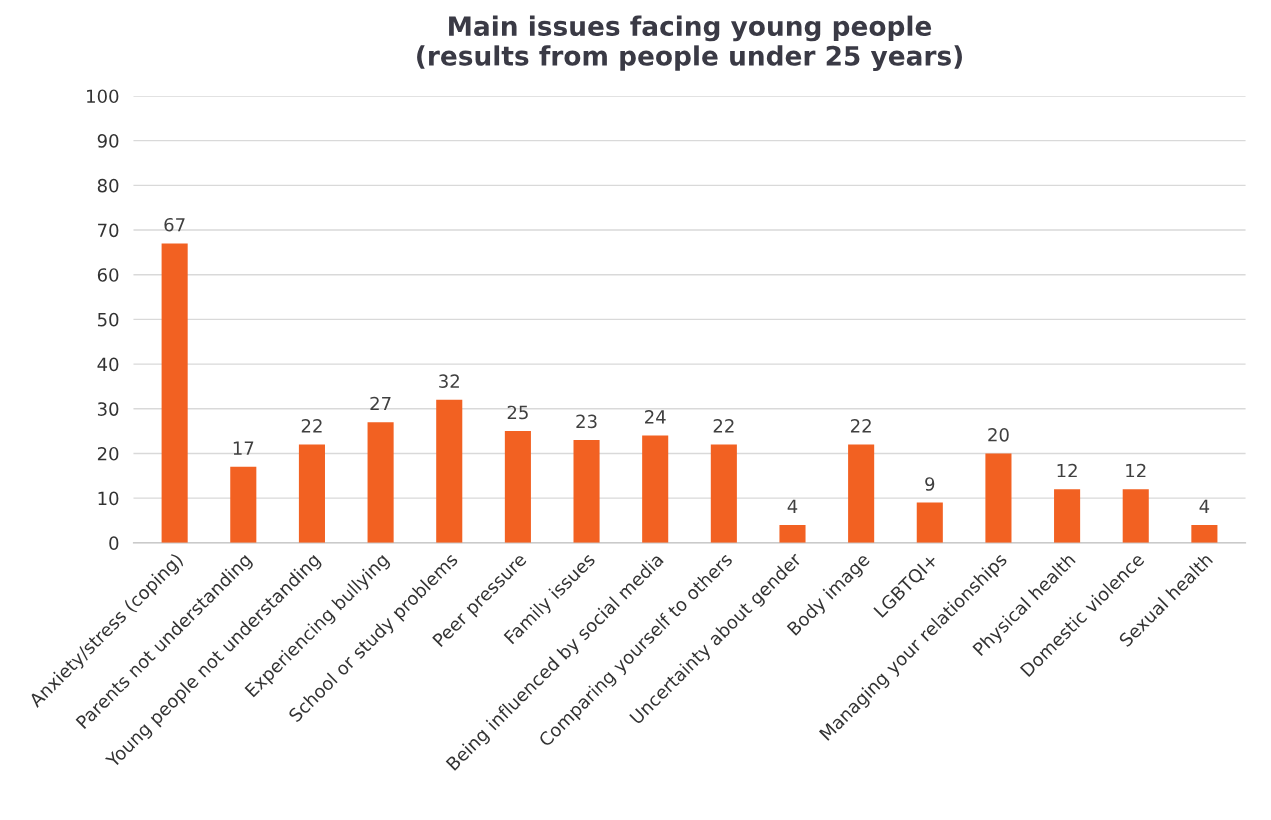  Describe the element at coordinates (655, 417) in the screenshot. I see `data-label: 24` at that location.